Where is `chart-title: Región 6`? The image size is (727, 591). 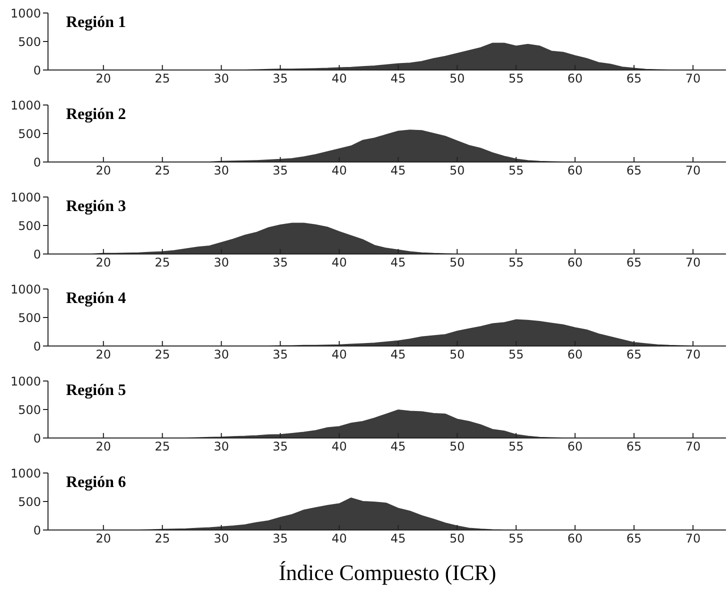
chart-title: Región 6 is located at coordinates (96, 483).